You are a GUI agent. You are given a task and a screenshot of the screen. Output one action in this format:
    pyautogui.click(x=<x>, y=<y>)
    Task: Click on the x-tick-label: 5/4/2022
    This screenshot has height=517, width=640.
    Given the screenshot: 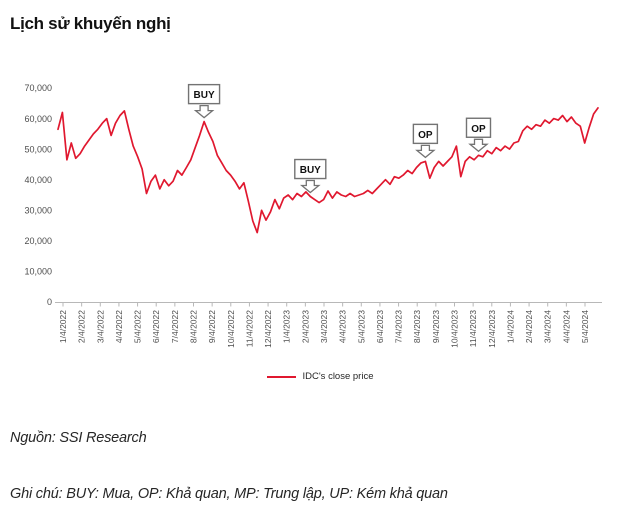 What is the action you would take?
    pyautogui.click(x=138, y=326)
    